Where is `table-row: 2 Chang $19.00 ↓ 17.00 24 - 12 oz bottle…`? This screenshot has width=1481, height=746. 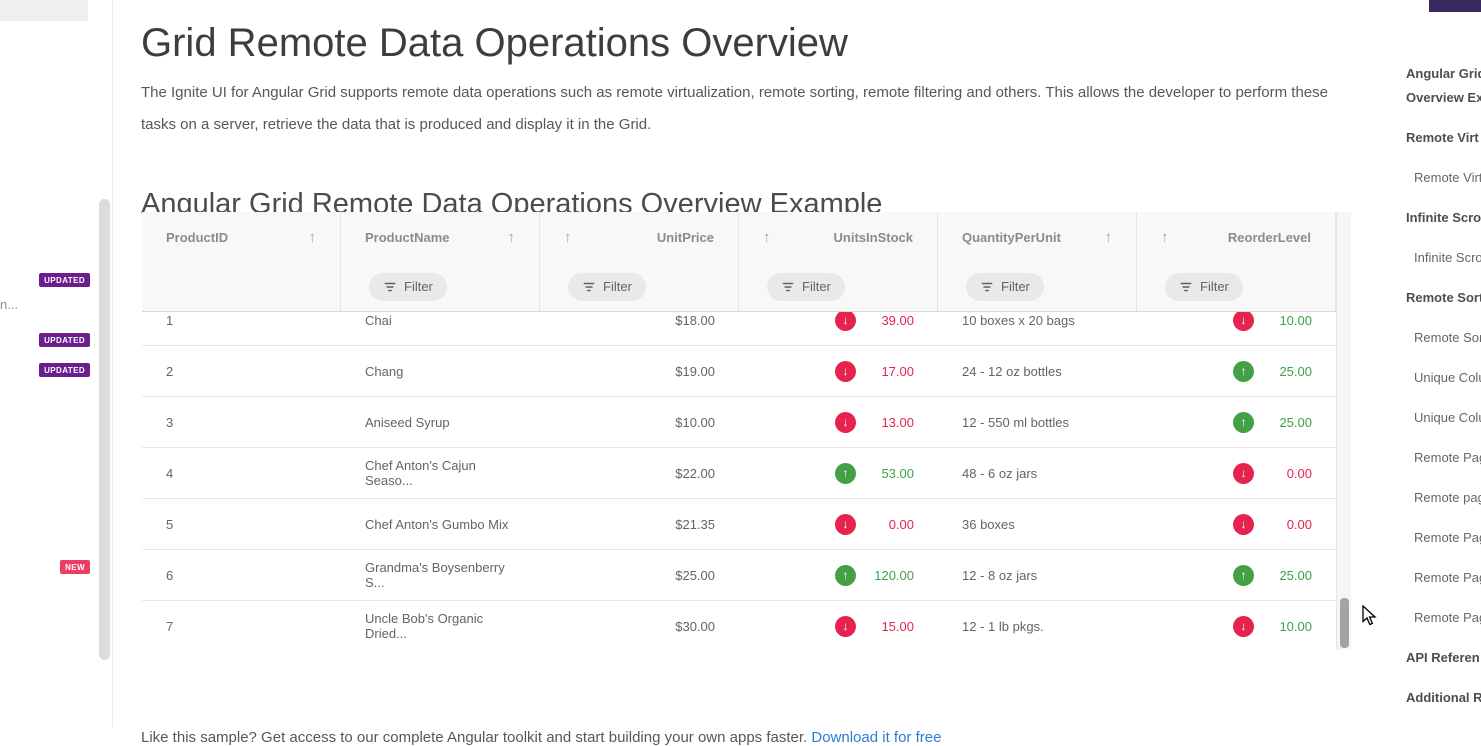
table-row: 2 Chang $19.00 ↓ 17.00 24 - 12 oz bottle… is located at coordinates (746, 371).